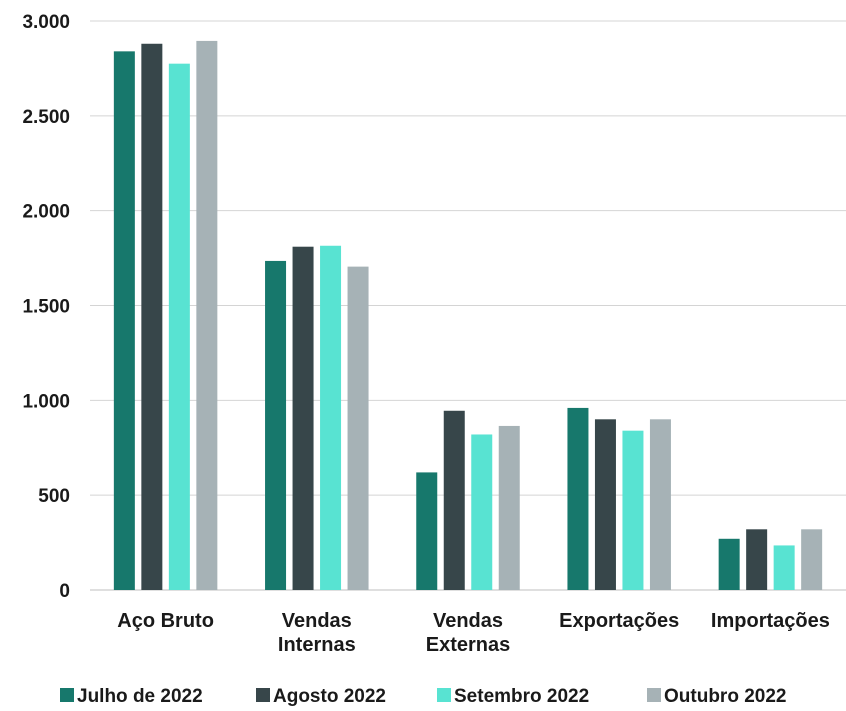 The width and height of the screenshot is (846, 711). I want to click on y-tick-label: 3.000, so click(46, 22).